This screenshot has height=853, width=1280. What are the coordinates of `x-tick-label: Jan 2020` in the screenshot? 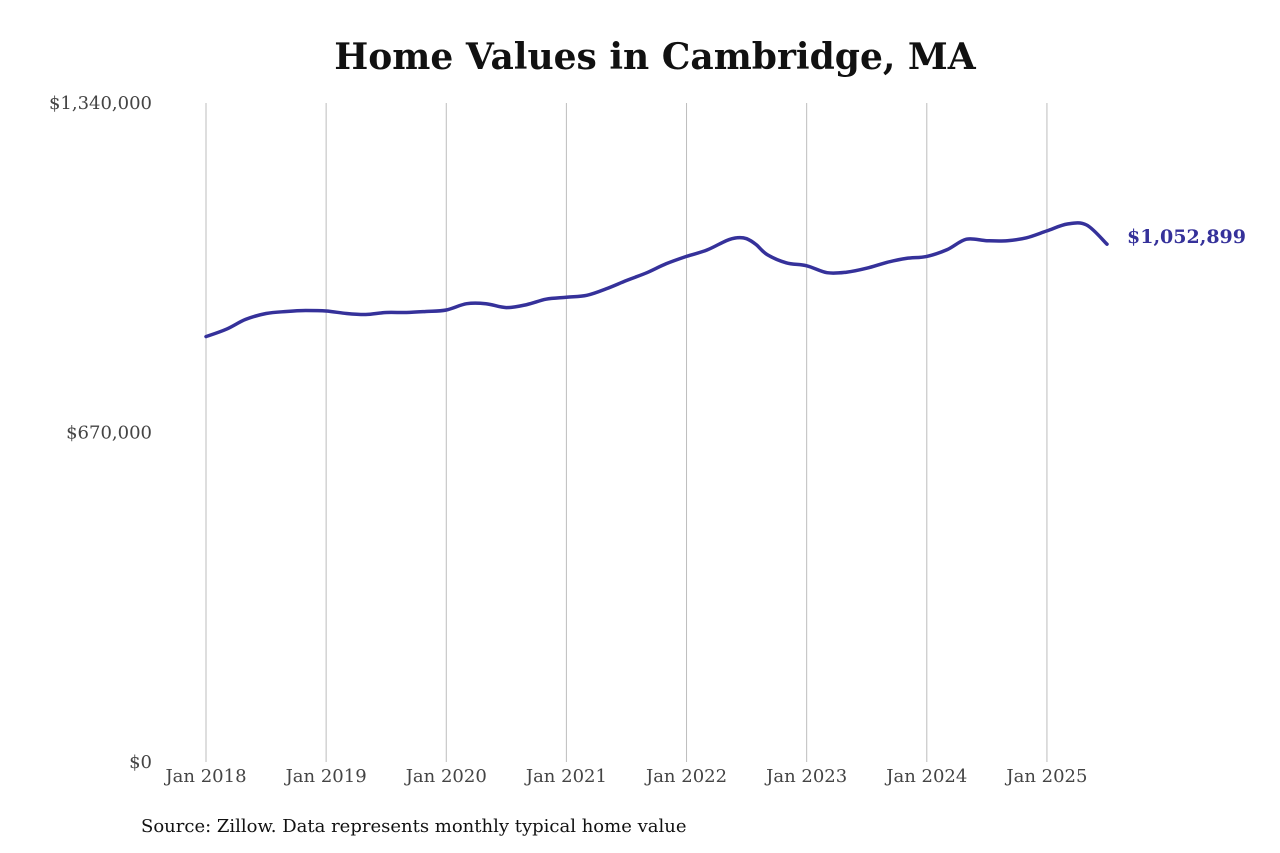 It's located at (445, 776).